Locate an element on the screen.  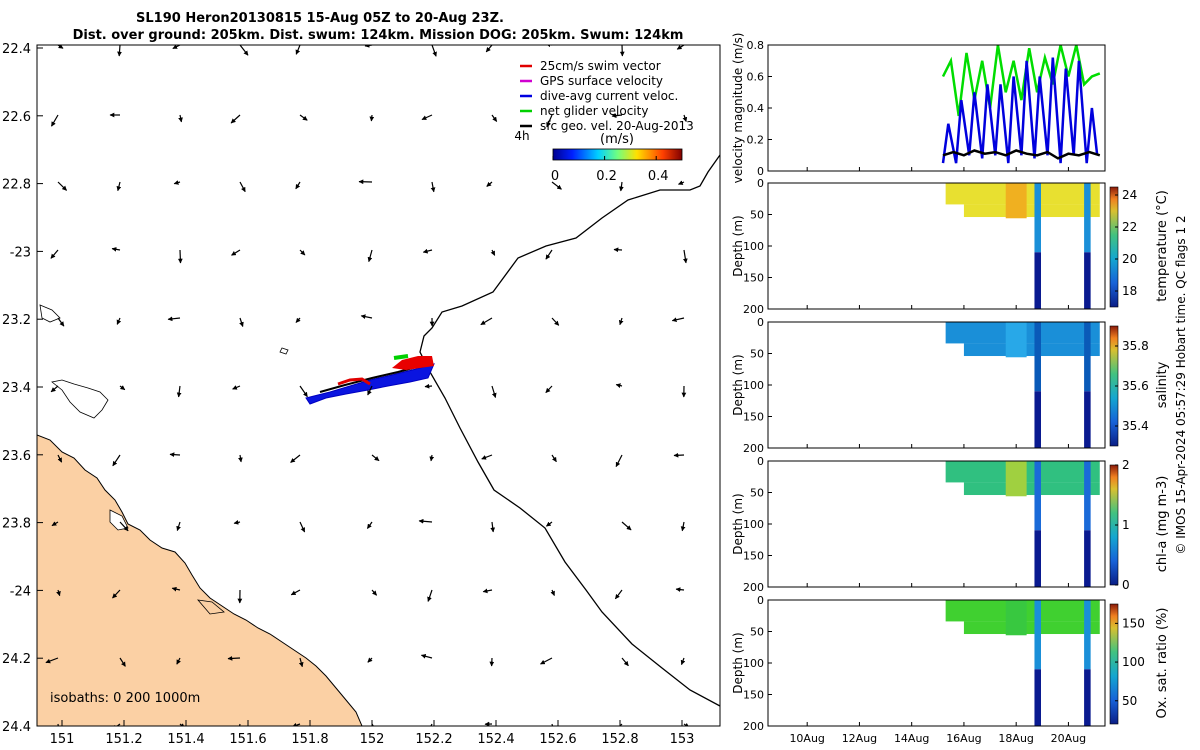
time-tick-label: 16Aug is located at coordinates (963, 738).